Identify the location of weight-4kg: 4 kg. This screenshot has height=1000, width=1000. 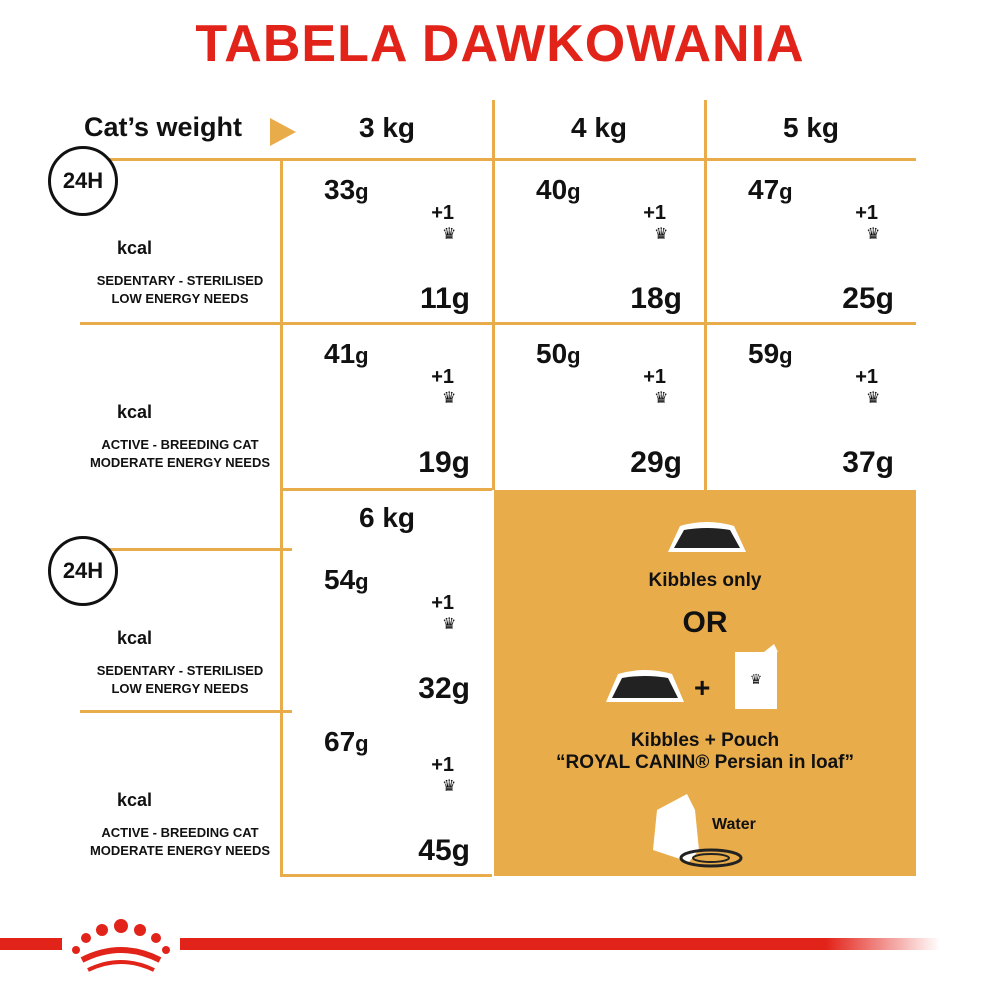
(599, 127).